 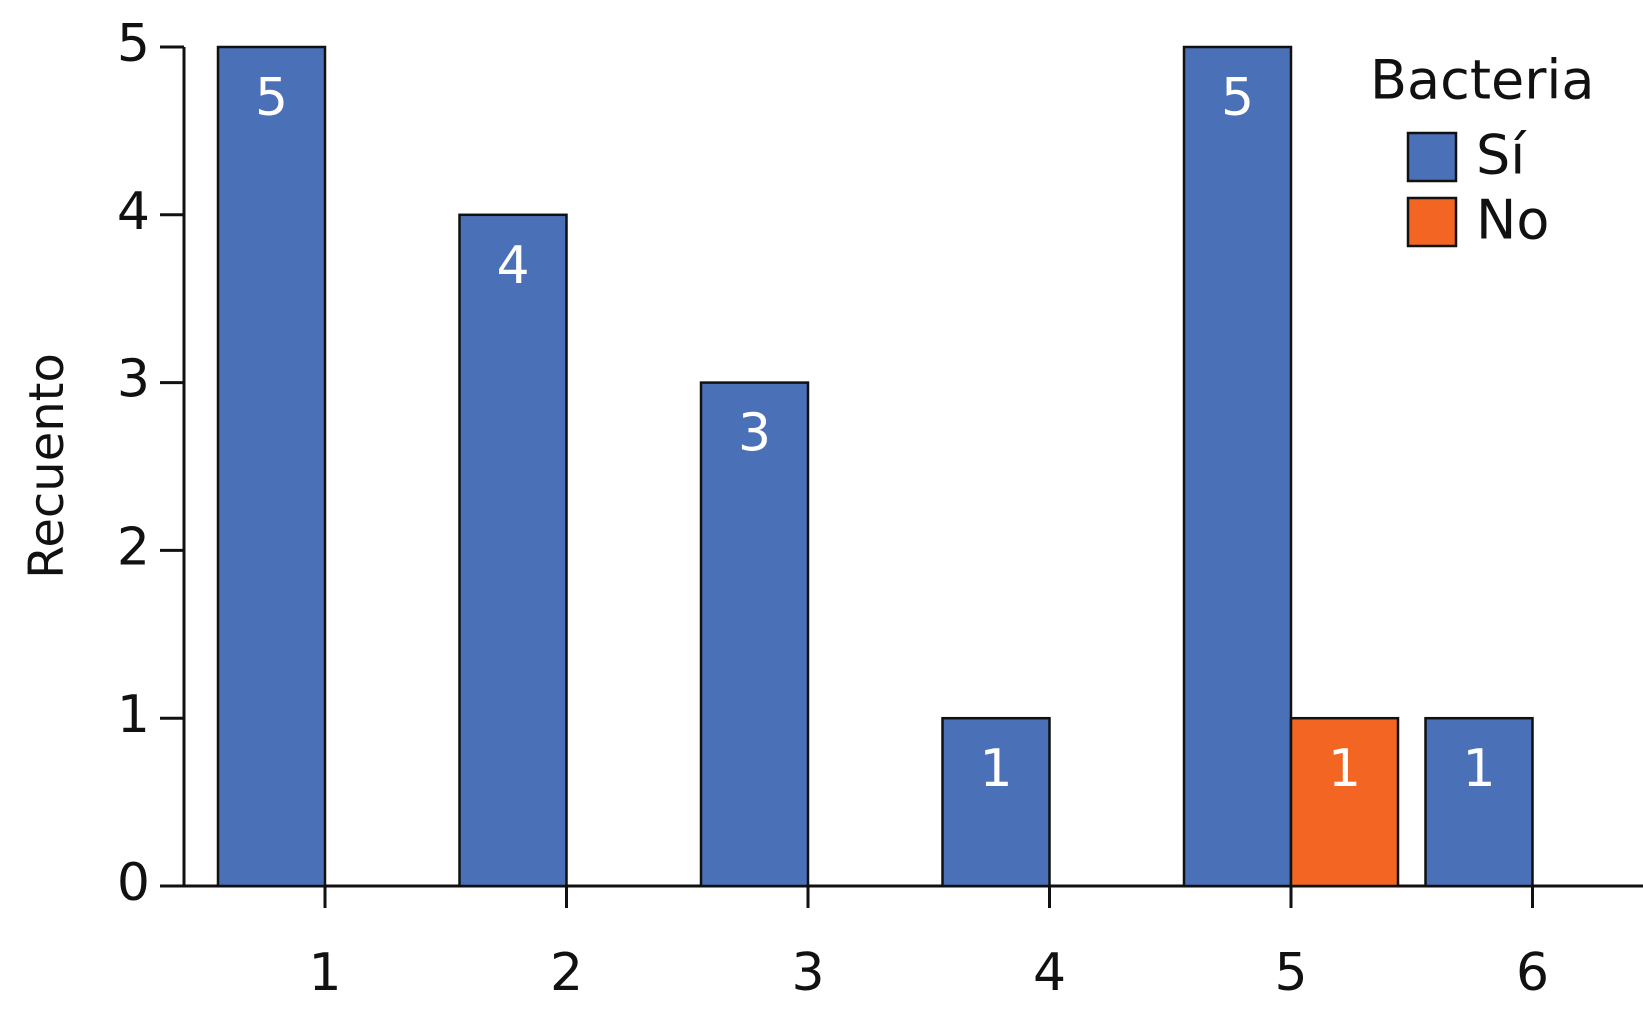 I want to click on y-tick-label: 4, so click(x=133, y=212).